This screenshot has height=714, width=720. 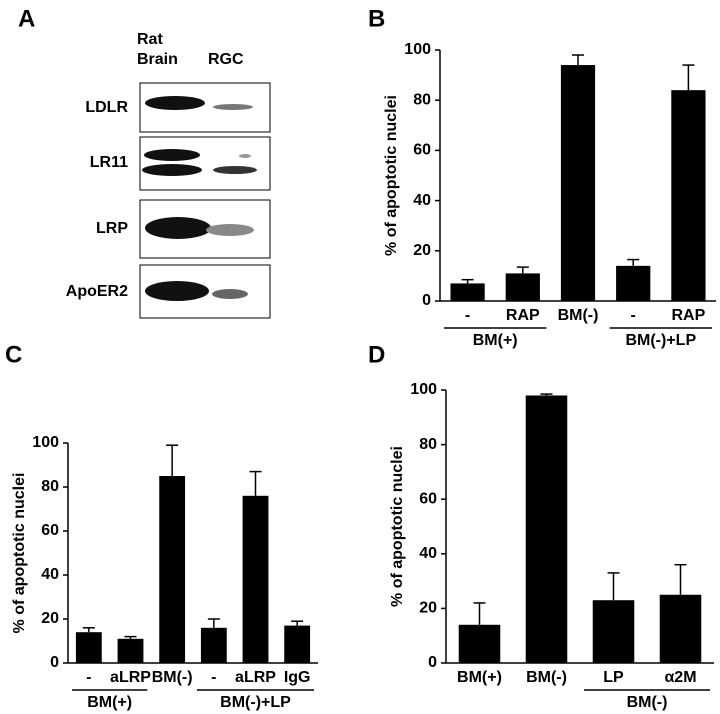 I want to click on x-tick-label: LP, so click(x=613, y=677).